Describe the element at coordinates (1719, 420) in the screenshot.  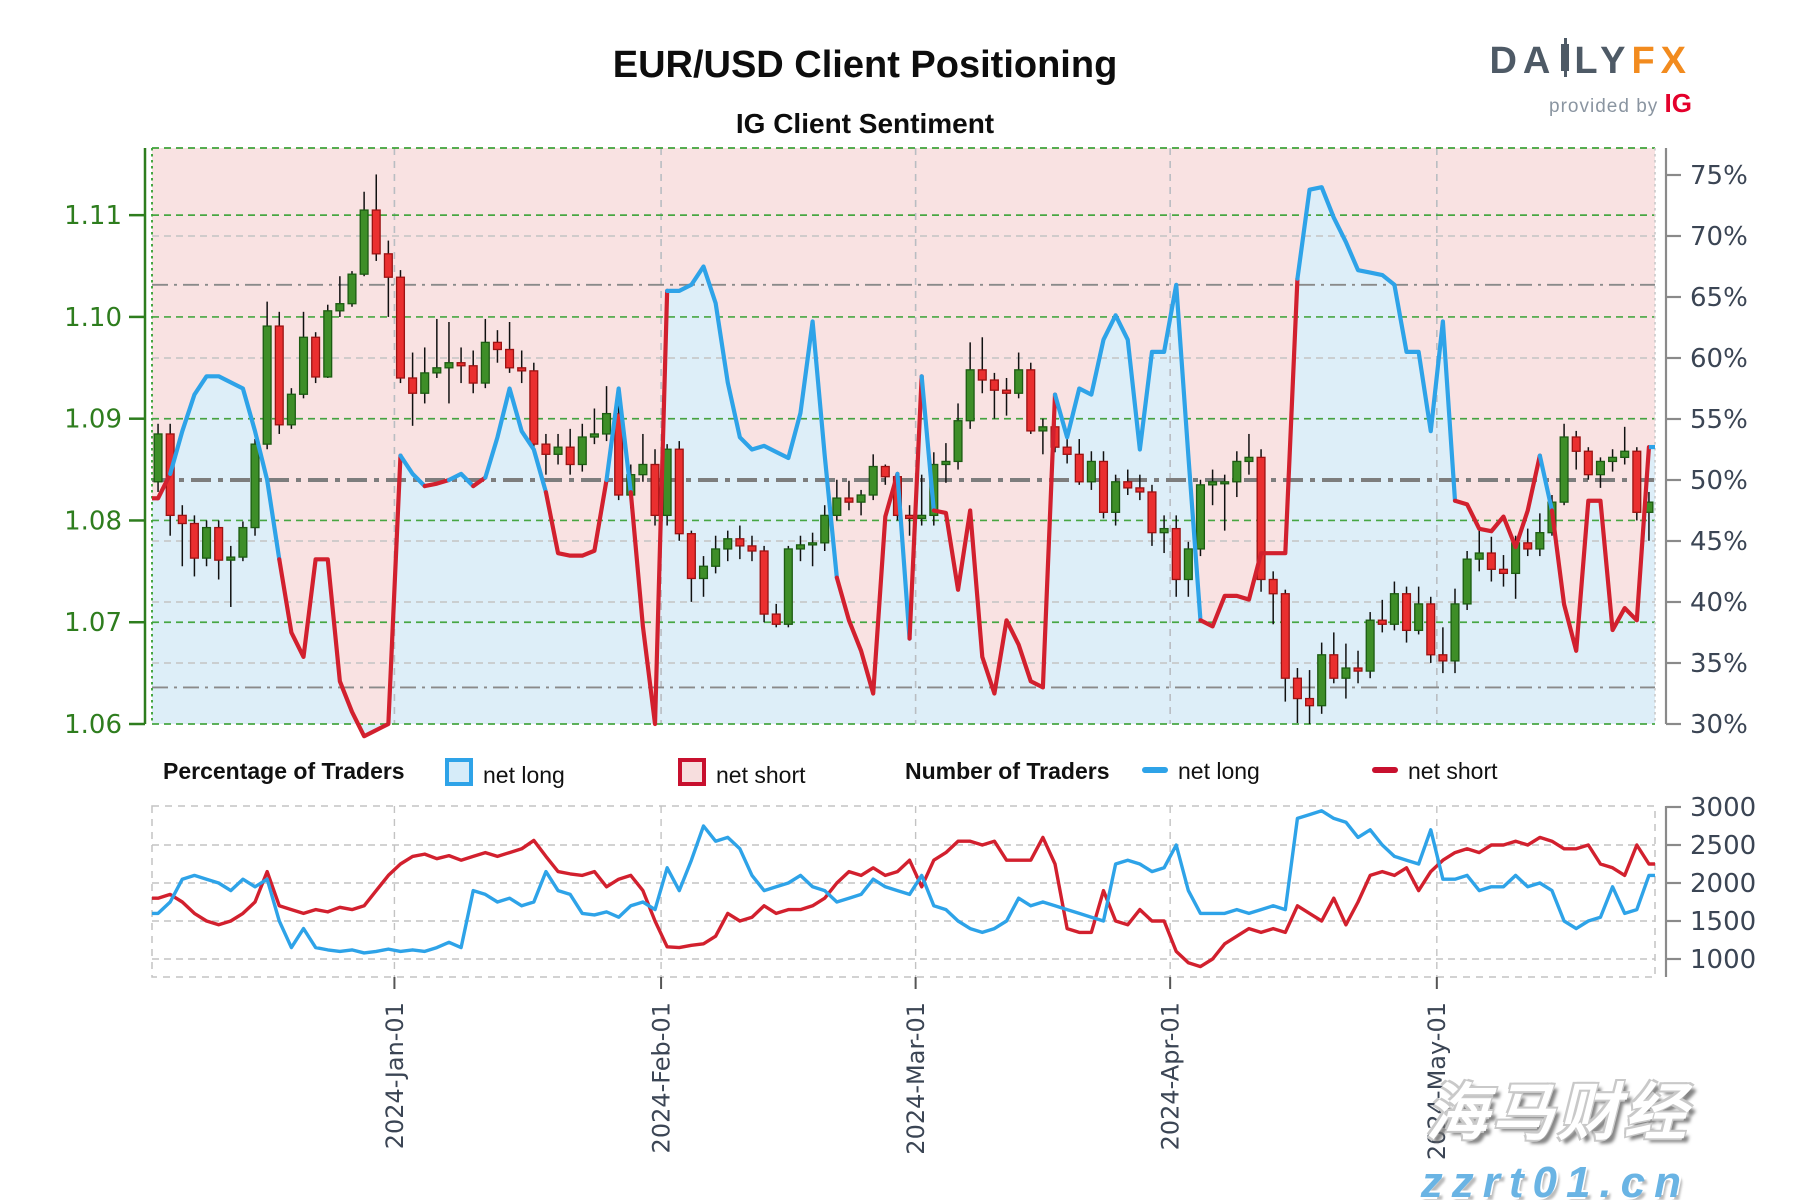
I see `pct-tick-label: 55%` at that location.